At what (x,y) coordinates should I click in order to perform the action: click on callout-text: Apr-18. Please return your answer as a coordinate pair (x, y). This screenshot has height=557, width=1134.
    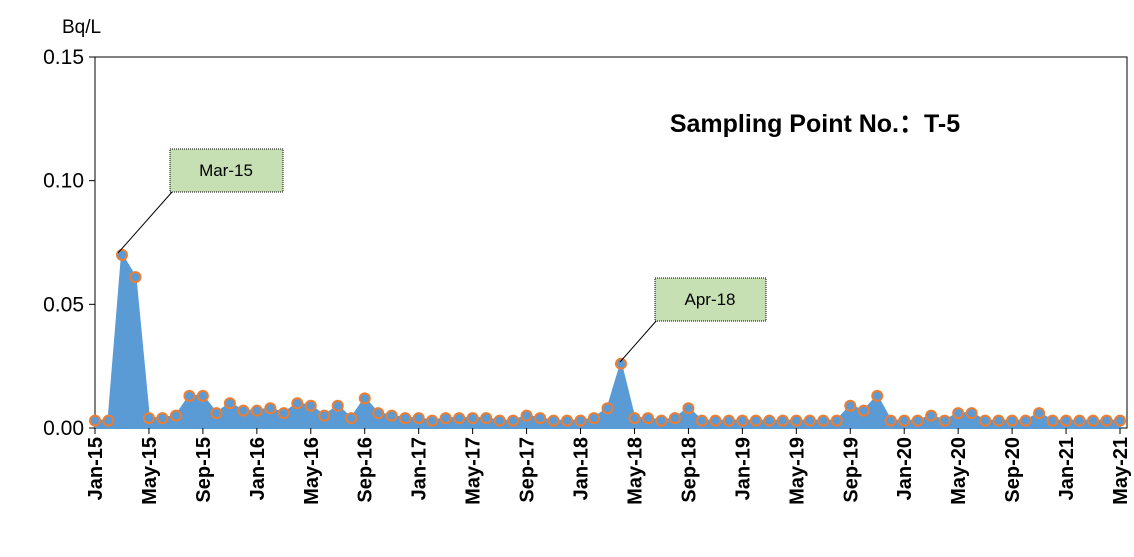
    Looking at the image, I should click on (709, 299).